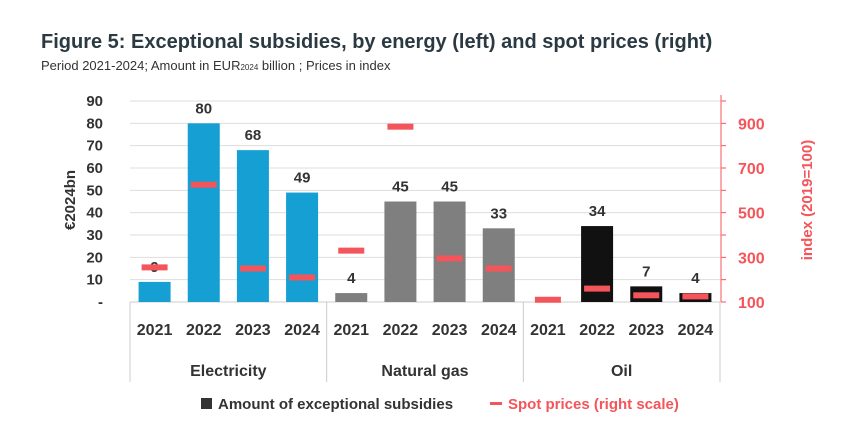 The image size is (850, 427). I want to click on group-label: Natural gas, so click(424, 371).